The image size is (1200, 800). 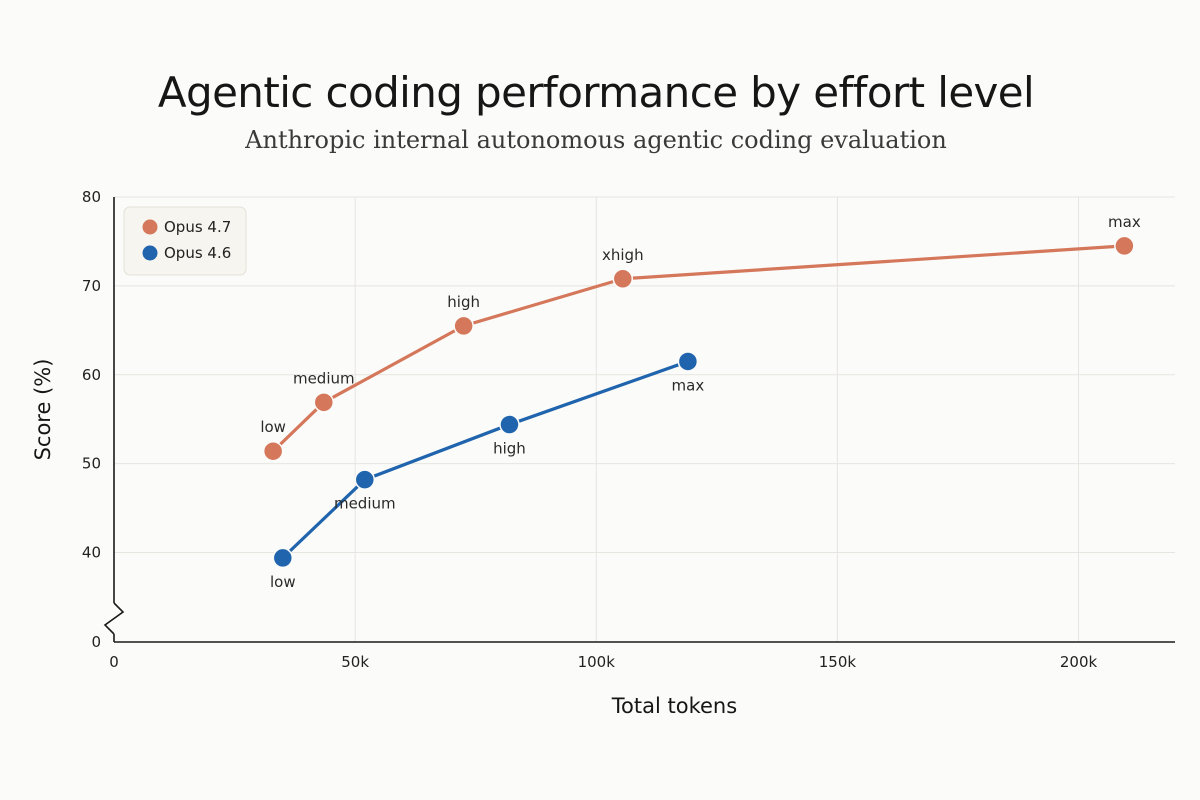 What do you see at coordinates (91, 286) in the screenshot?
I see `y-tick-label: 70` at bounding box center [91, 286].